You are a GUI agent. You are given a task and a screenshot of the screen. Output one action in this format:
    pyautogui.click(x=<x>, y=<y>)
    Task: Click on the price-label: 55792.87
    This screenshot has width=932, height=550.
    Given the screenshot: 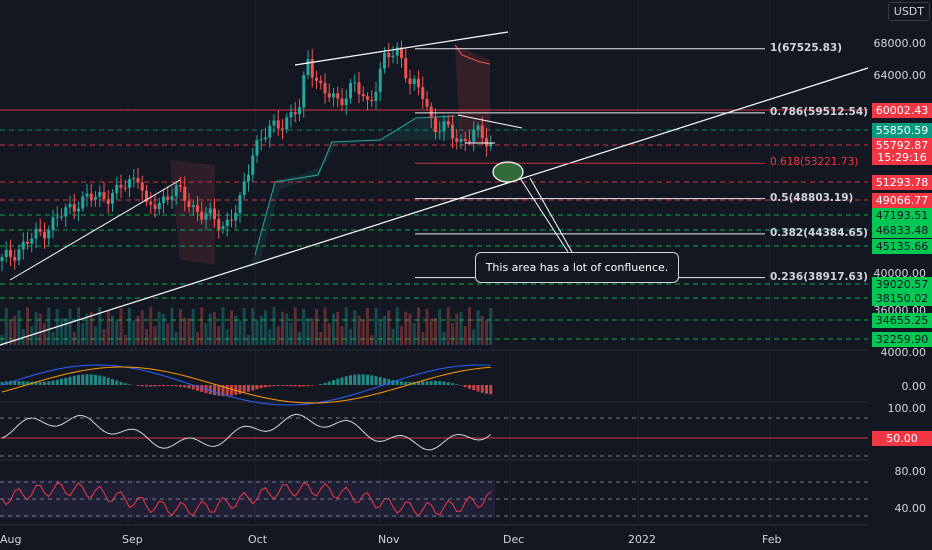 What is the action you would take?
    pyautogui.click(x=902, y=145)
    